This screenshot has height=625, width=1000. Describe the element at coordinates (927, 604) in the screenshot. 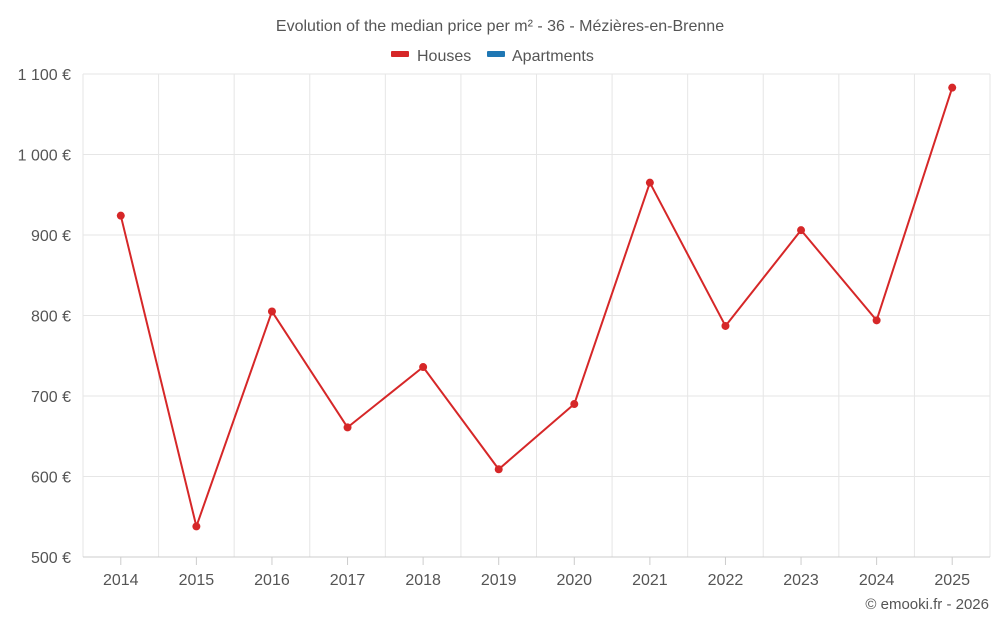

I see `credit-text: © emooki.fr - 2026` at that location.